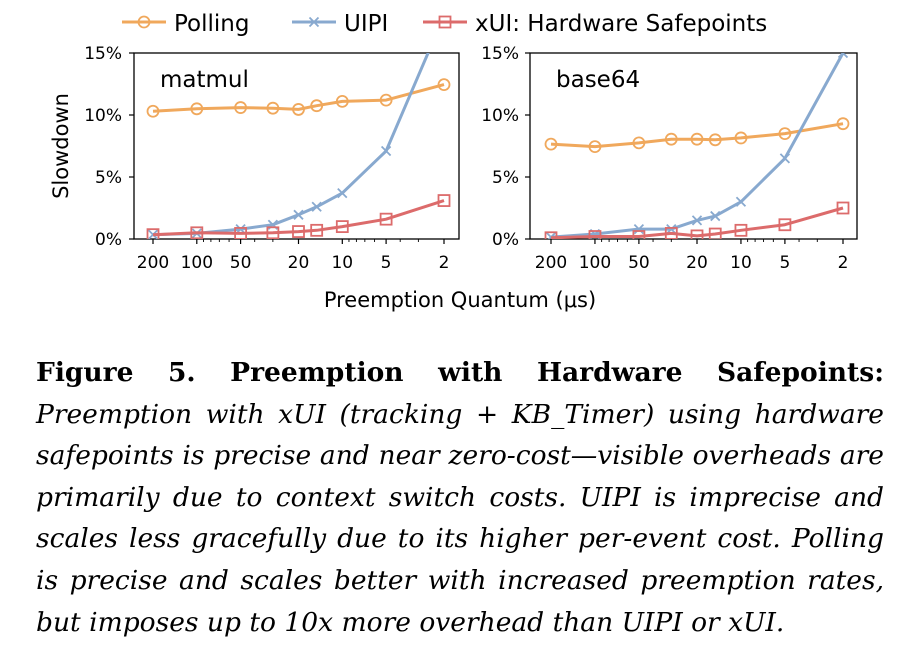 This screenshot has width=912, height=668. I want to click on legend-entry-uipi: UIPI, so click(340, 24).